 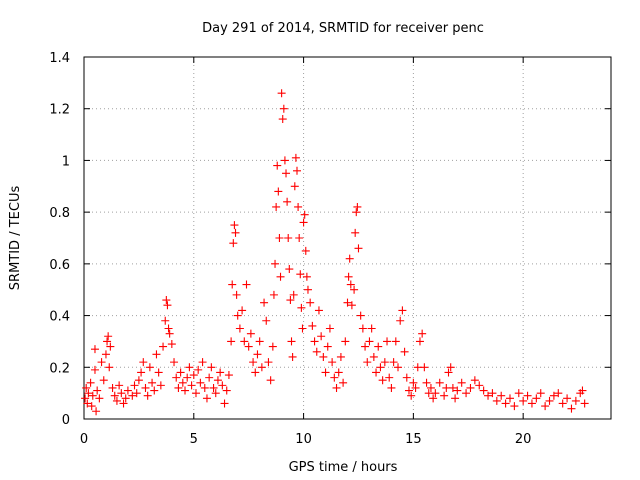 I want to click on y-tick-label: 0, so click(x=66, y=420).